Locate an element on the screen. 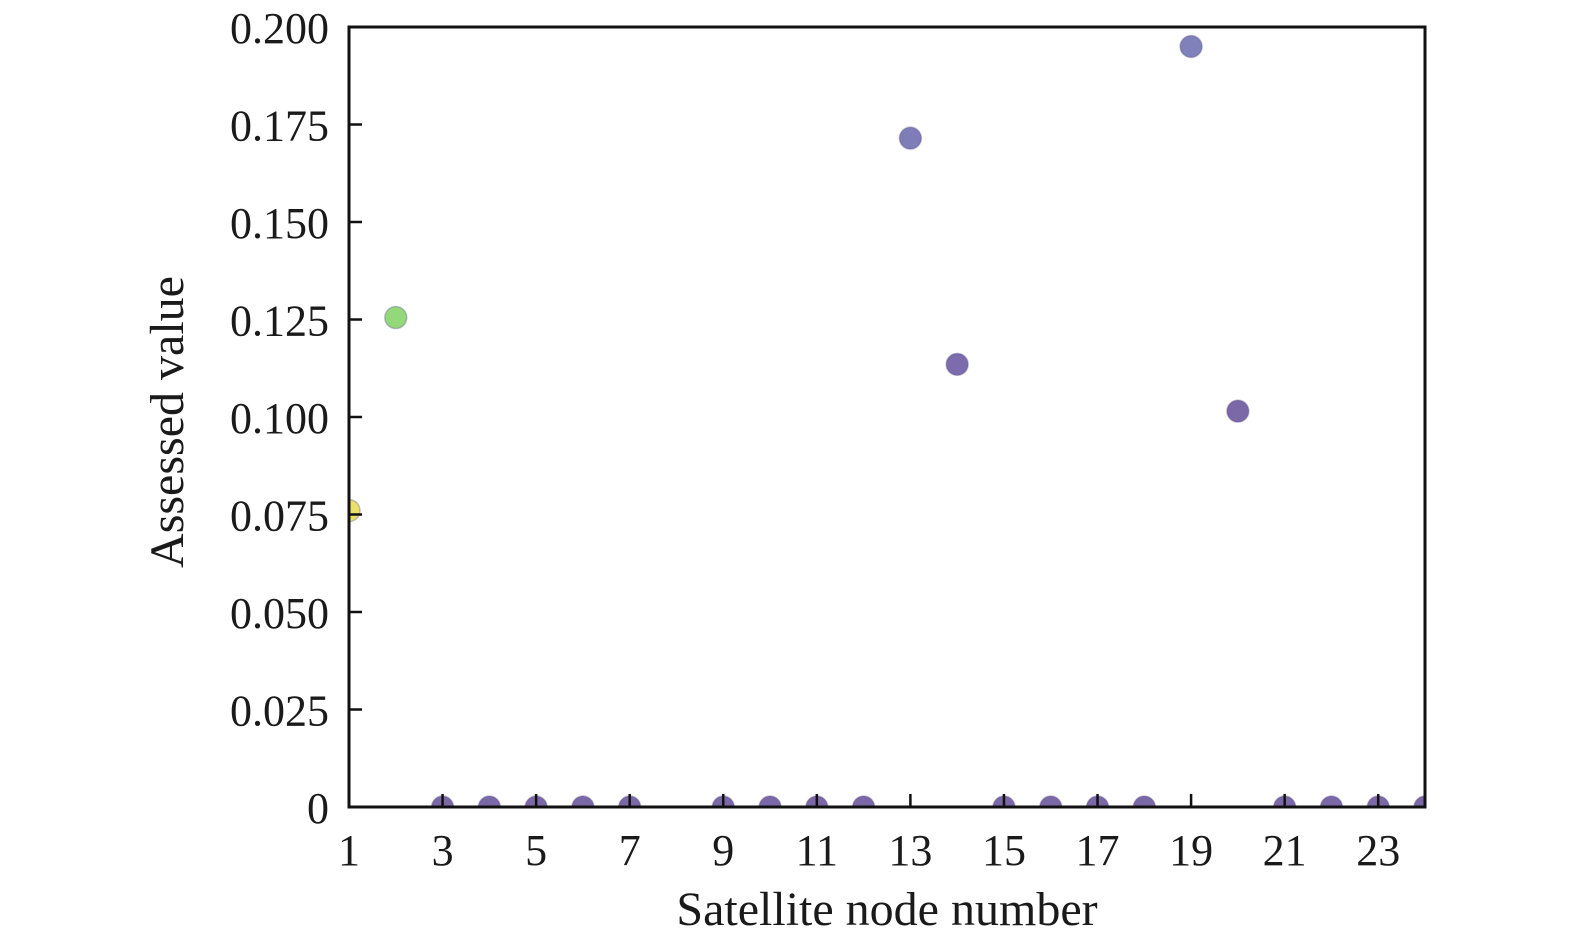  x-tick-label: 11 is located at coordinates (817, 850).